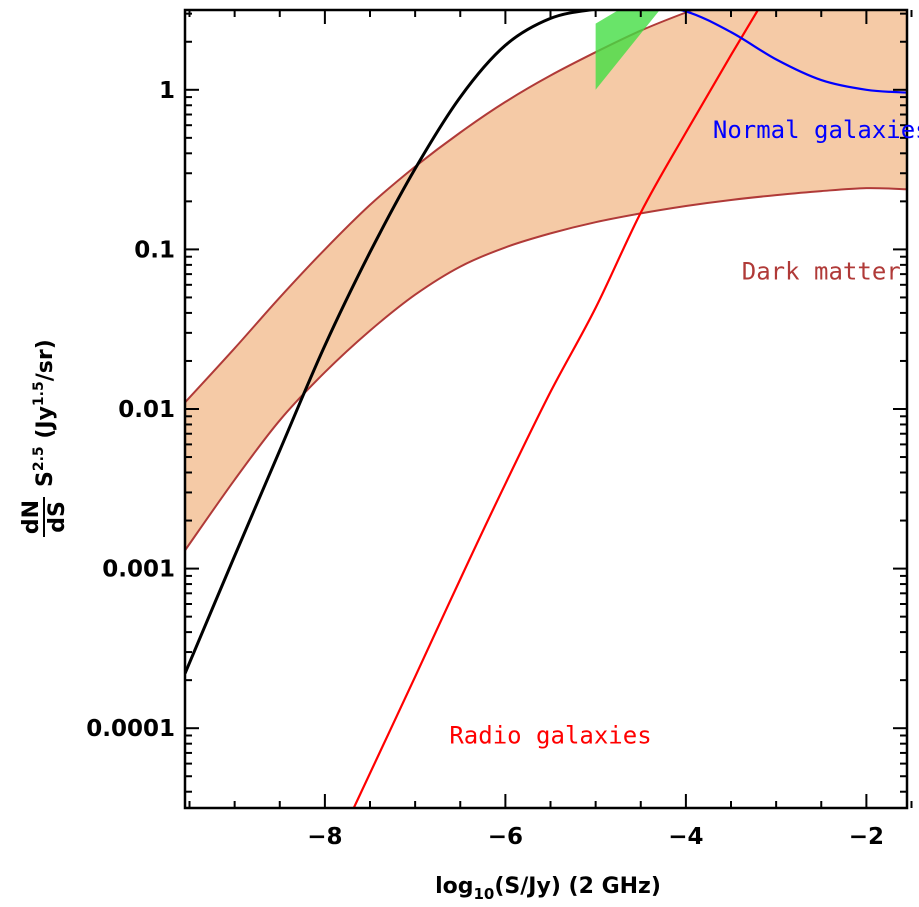 The height and width of the screenshot is (907, 919). What do you see at coordinates (816, 130) in the screenshot?
I see `normal-galaxies-label: Normal galaxies` at bounding box center [816, 130].